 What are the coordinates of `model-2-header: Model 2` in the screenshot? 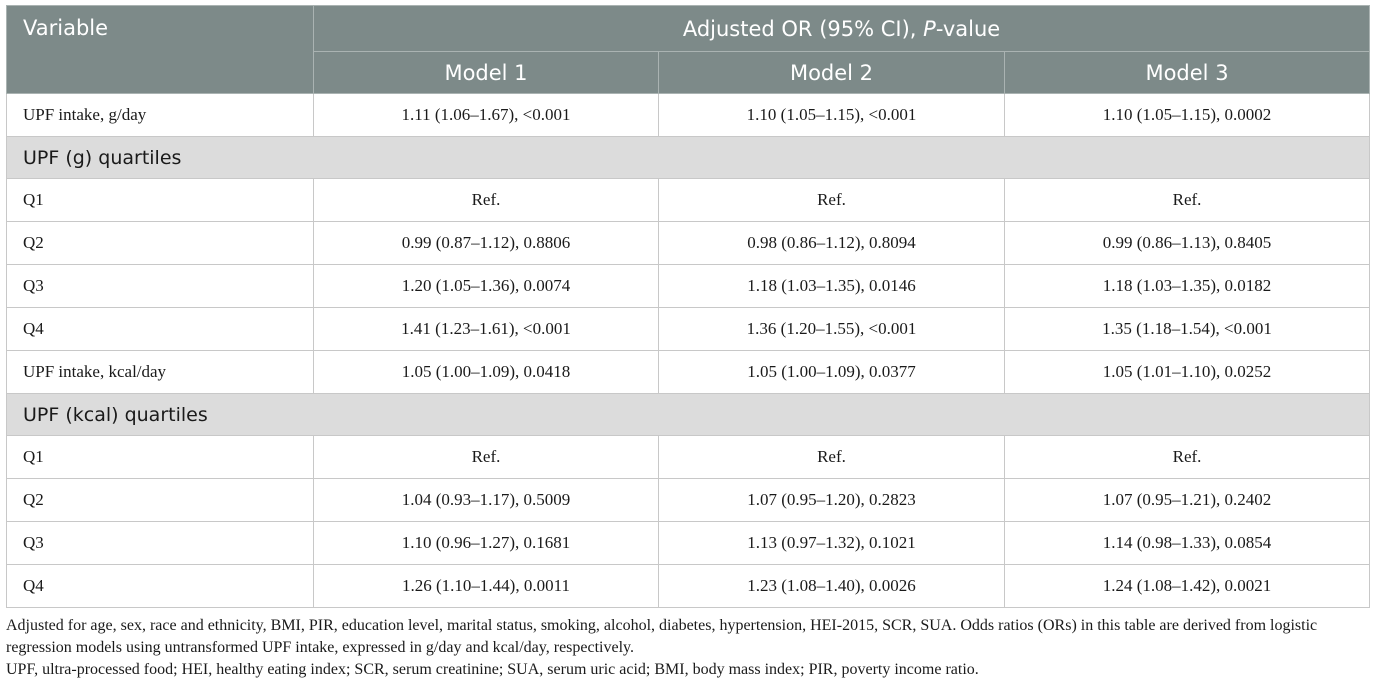 It's located at (831, 72).